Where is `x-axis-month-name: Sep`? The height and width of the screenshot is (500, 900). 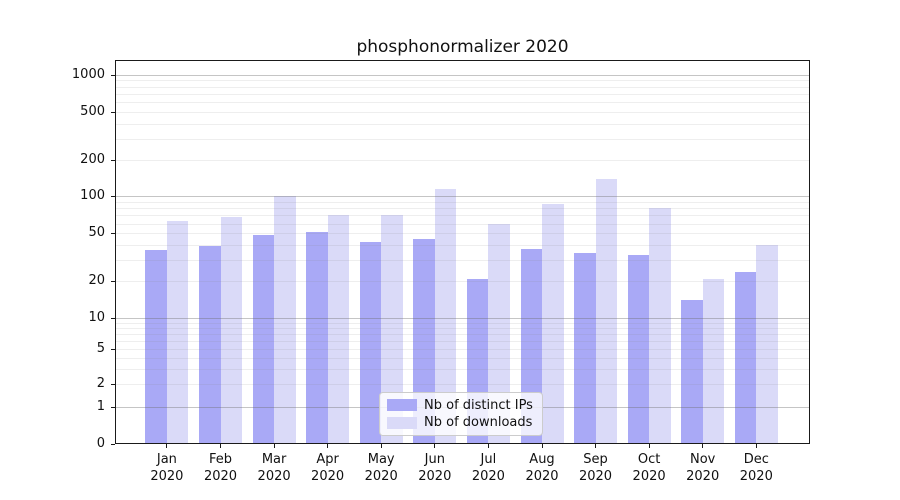 x-axis-month-name: Sep is located at coordinates (595, 459).